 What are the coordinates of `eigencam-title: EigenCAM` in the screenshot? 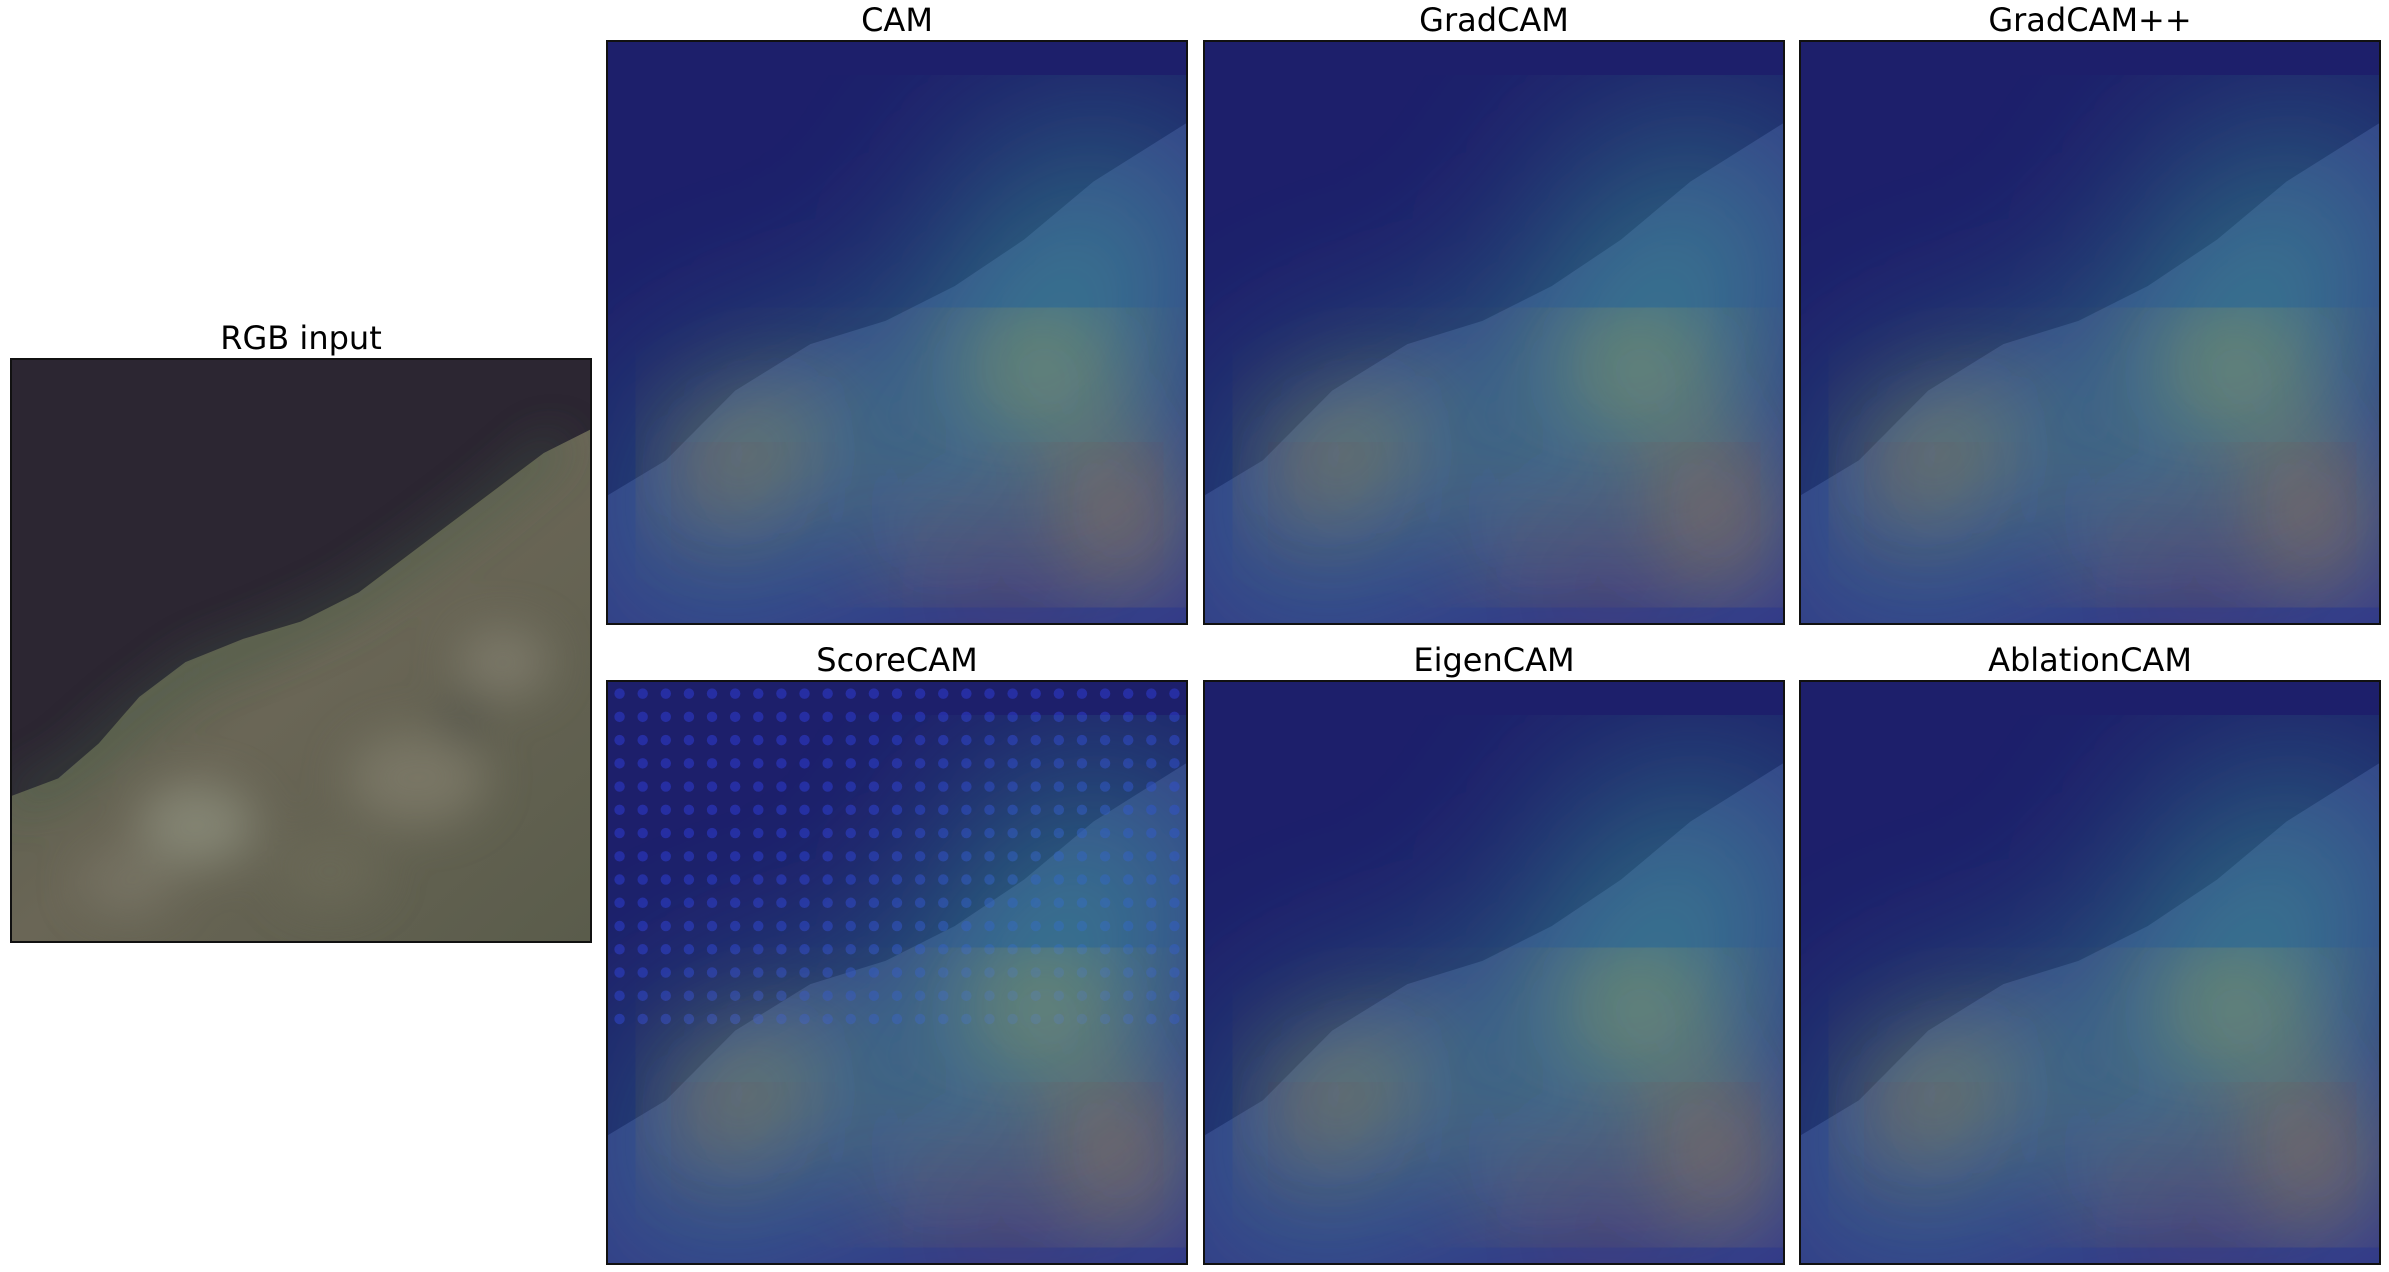 It's located at (1494, 660).